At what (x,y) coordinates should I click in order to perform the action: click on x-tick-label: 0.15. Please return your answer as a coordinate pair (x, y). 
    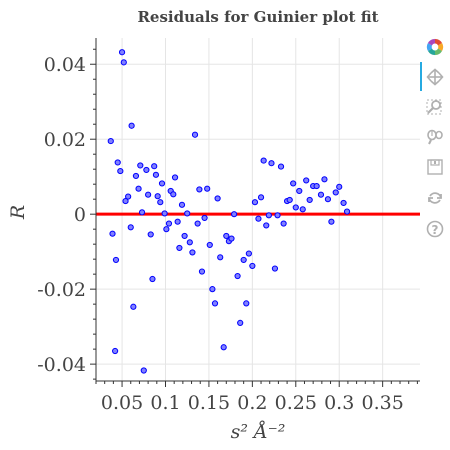
    Looking at the image, I should click on (209, 403).